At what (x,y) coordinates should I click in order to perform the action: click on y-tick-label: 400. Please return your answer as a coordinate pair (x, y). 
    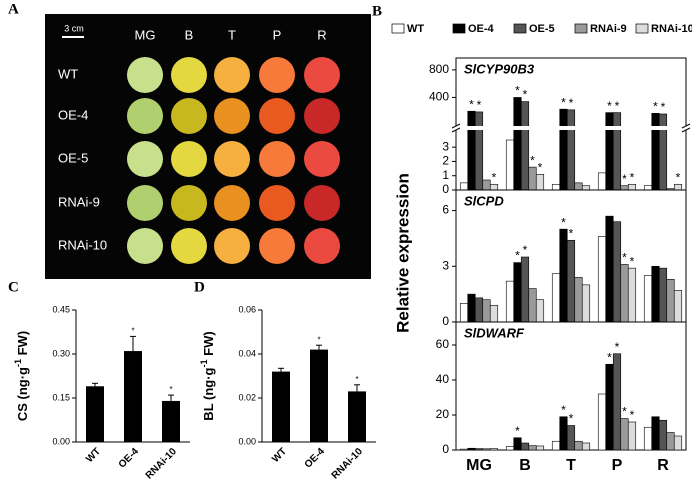
    Looking at the image, I should click on (439, 97).